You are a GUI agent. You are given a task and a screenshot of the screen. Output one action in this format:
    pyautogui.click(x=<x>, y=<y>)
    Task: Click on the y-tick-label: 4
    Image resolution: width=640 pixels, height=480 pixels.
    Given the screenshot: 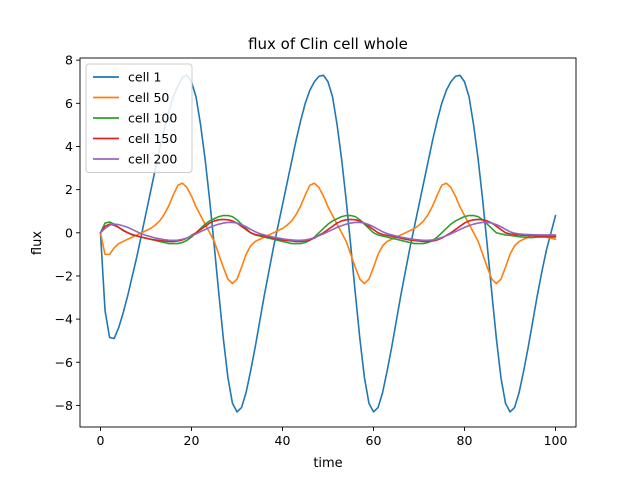 What is the action you would take?
    pyautogui.click(x=69, y=146)
    